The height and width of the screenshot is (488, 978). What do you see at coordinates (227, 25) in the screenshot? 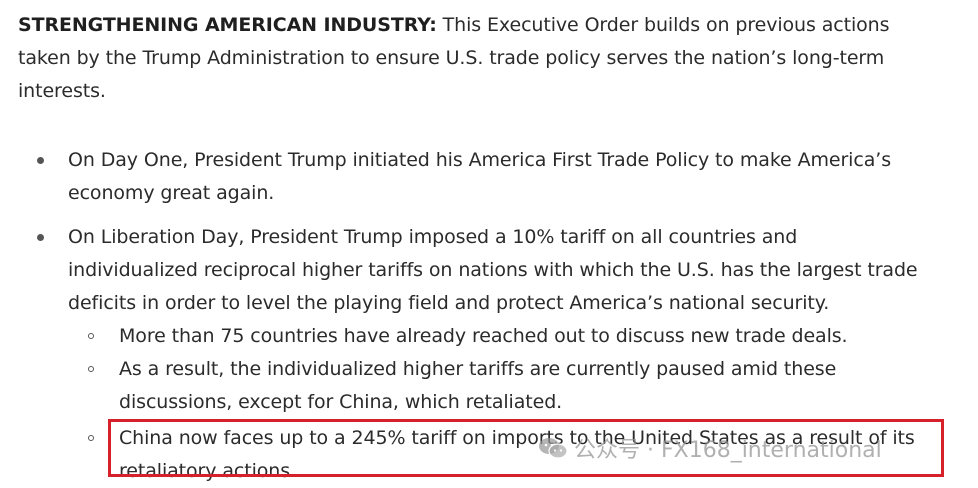
I see `intro-heading: STRENGTHENING AMERICAN INDUSTRY:` at bounding box center [227, 25].